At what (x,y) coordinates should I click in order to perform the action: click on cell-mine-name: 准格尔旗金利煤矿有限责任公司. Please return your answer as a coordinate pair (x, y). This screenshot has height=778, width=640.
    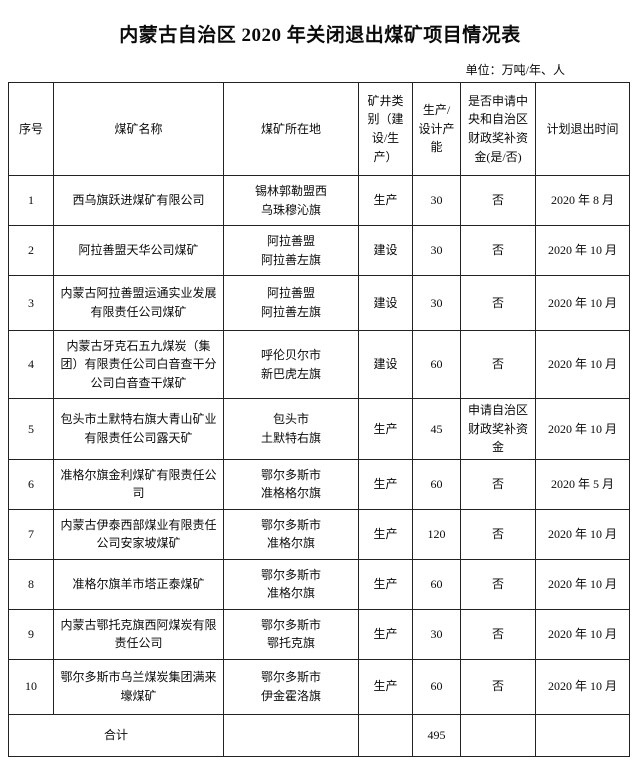
    Looking at the image, I should click on (138, 484).